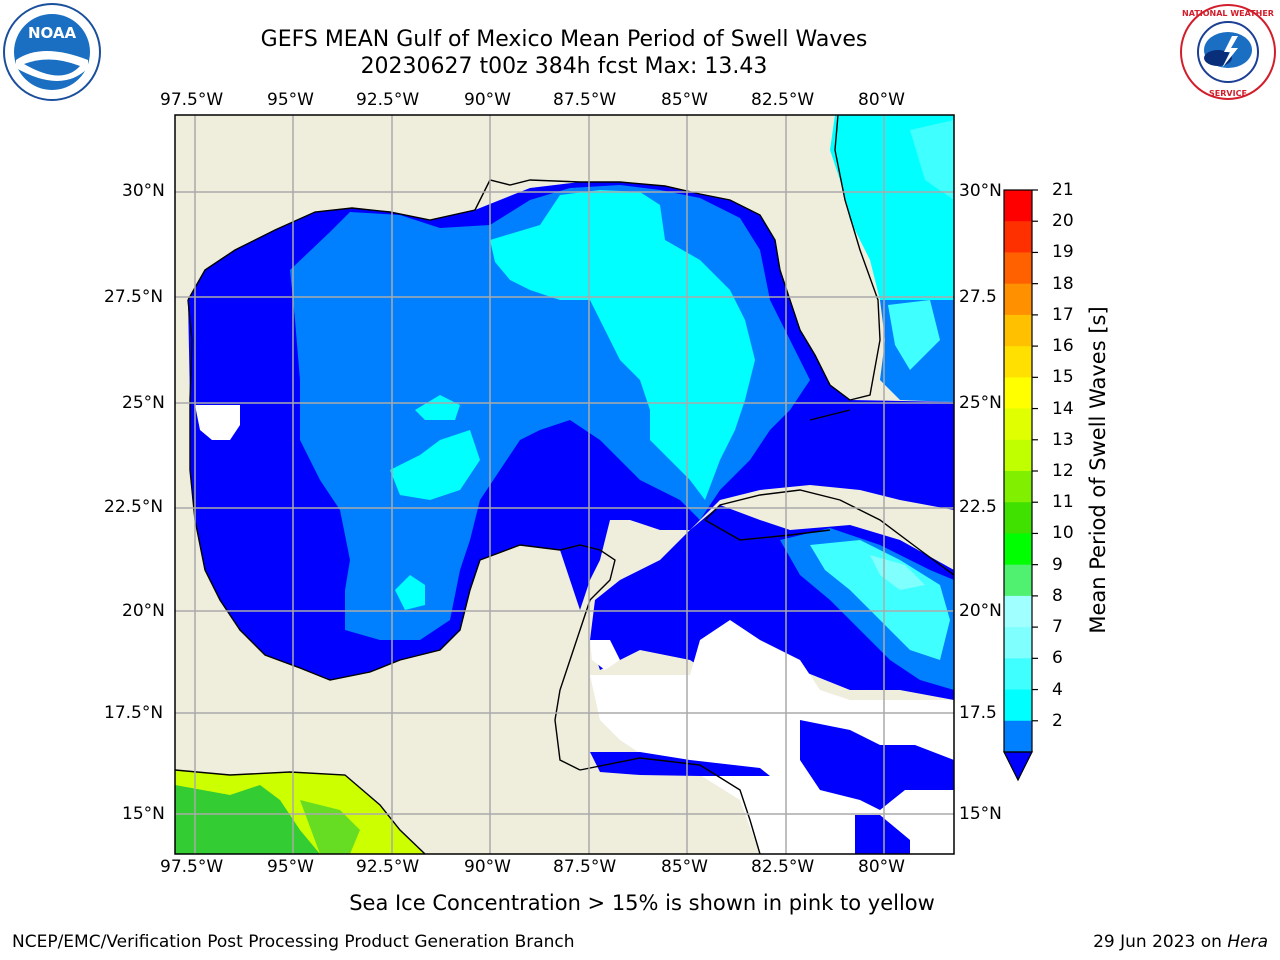 This screenshot has width=1280, height=960. Describe the element at coordinates (1063, 439) in the screenshot. I see `colorbar-tick-label: 13` at that location.